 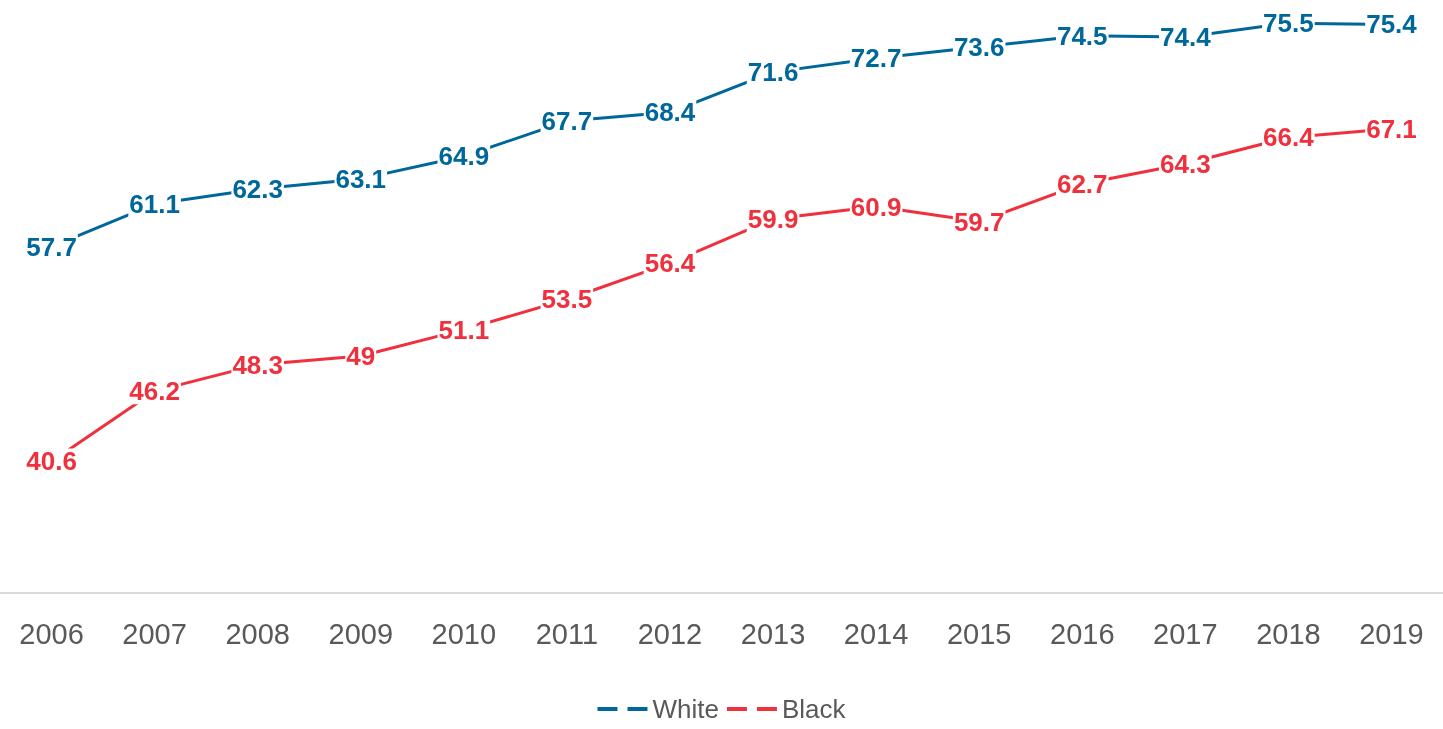 What do you see at coordinates (1082, 183) in the screenshot?
I see `data-label: 62.7` at bounding box center [1082, 183].